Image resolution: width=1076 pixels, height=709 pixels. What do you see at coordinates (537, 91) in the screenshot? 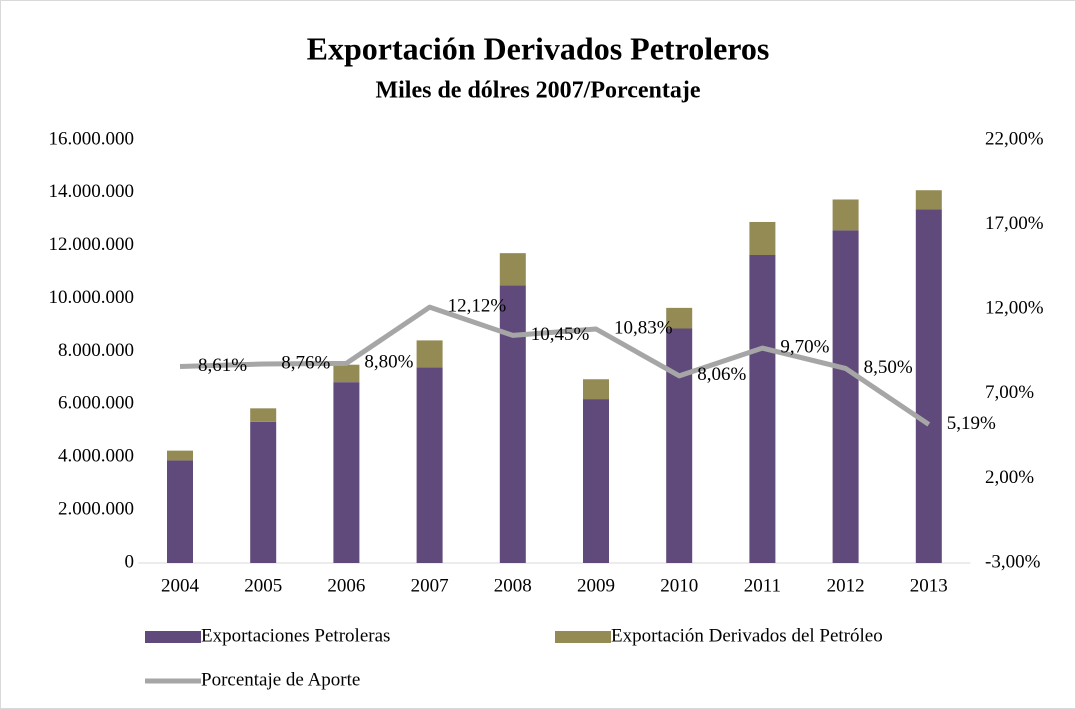
I see `chart-subtitle: Miles de dólres 2007/Porcentaje` at bounding box center [537, 91].